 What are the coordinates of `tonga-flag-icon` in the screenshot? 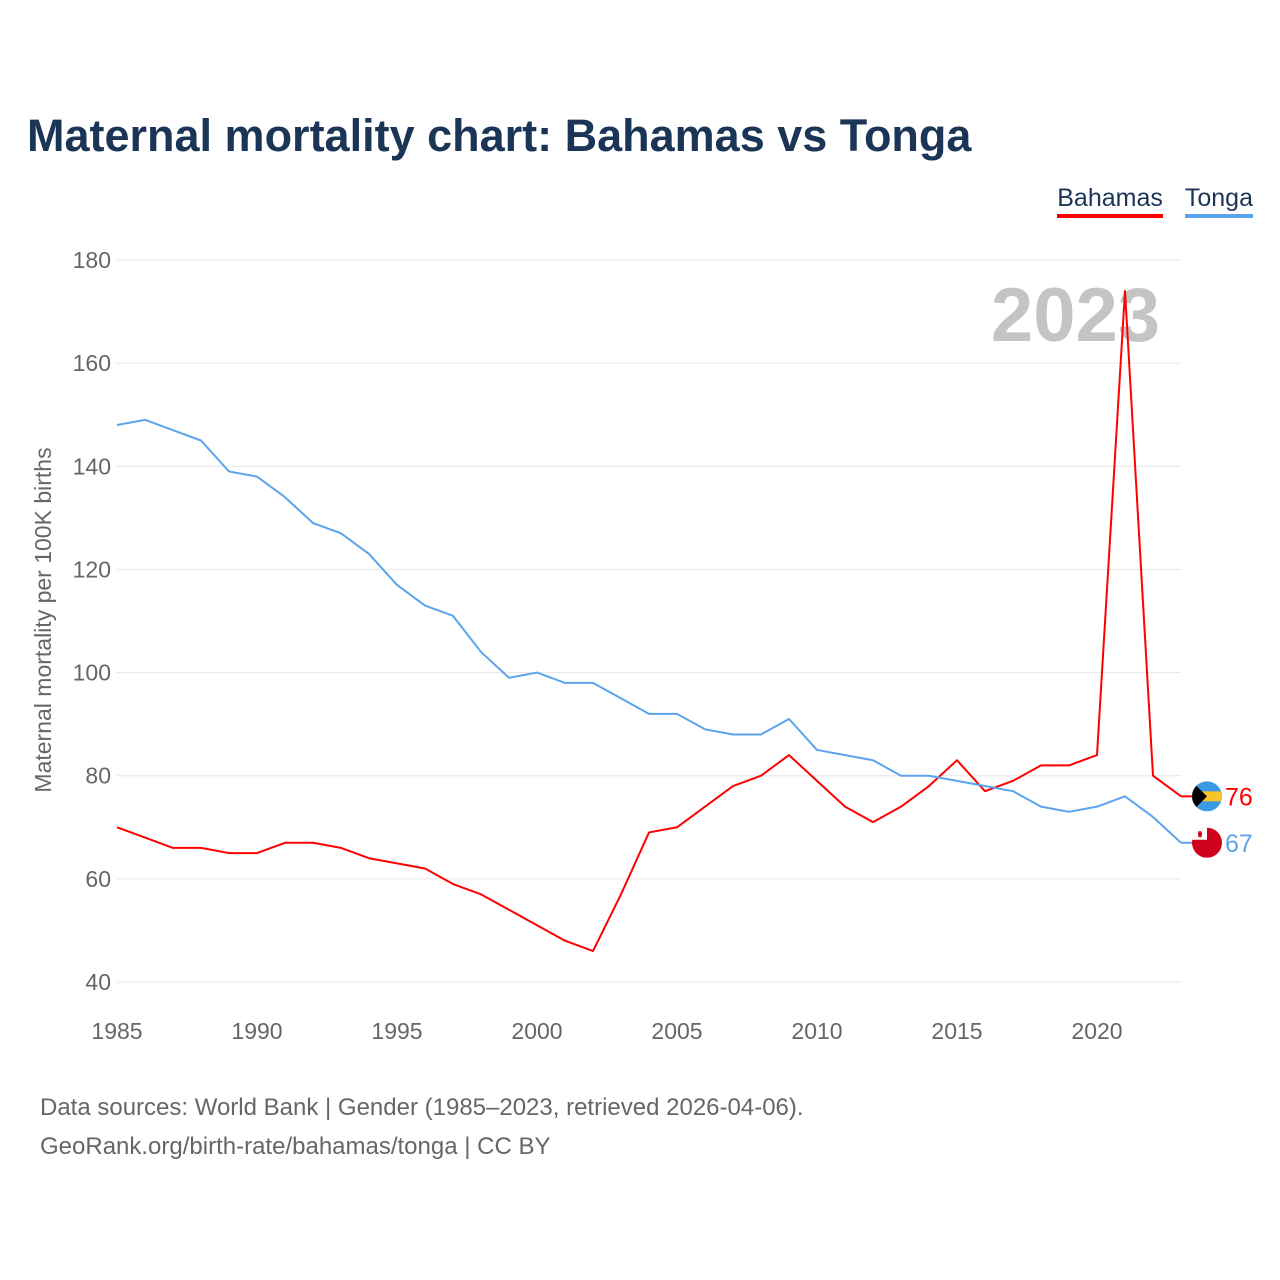 It's located at (1207, 842).